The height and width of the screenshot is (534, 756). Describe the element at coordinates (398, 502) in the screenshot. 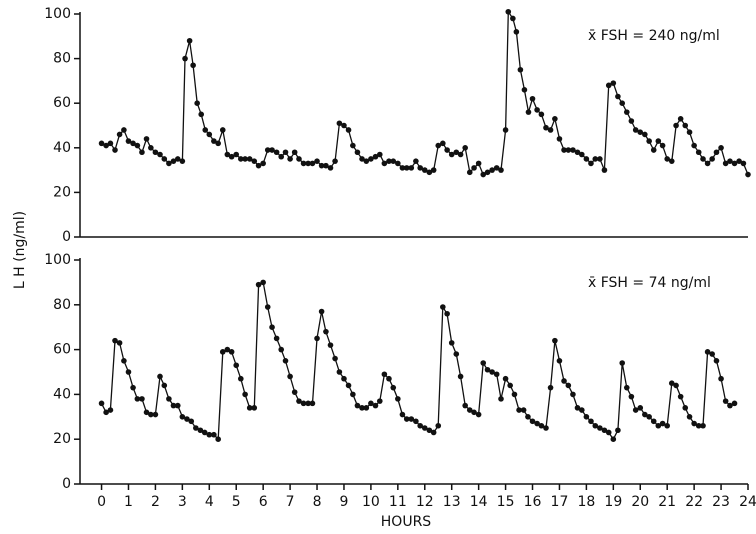

I see `x-tick-label: 11` at that location.